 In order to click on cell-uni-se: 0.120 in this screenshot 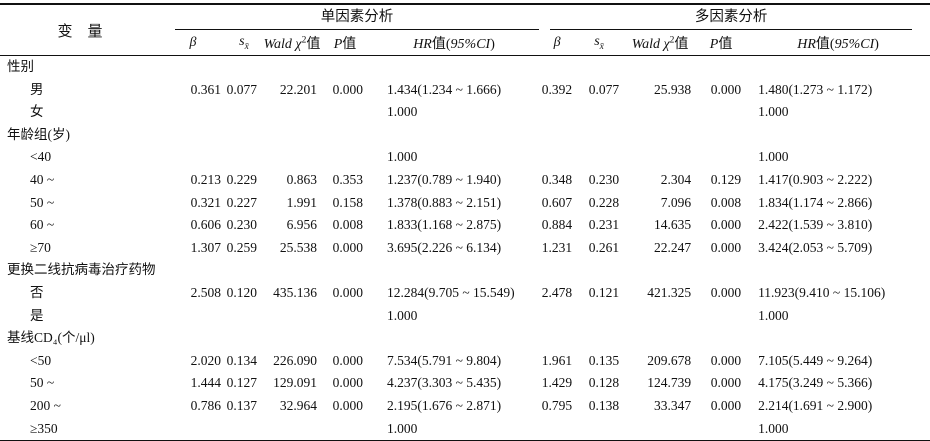, I will do `click(241, 292)`.